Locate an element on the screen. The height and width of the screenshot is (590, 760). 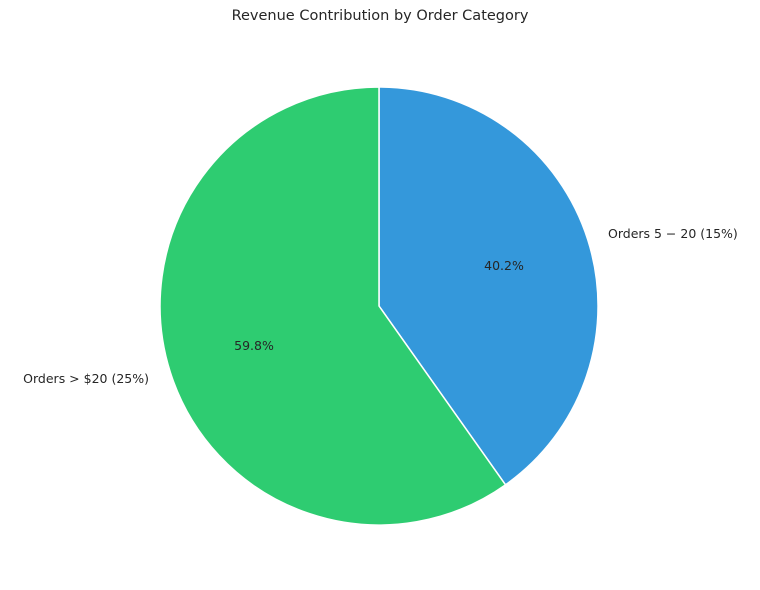
slice-label-orders-5-20: Orders 5 − 20 (15%) is located at coordinates (673, 233).